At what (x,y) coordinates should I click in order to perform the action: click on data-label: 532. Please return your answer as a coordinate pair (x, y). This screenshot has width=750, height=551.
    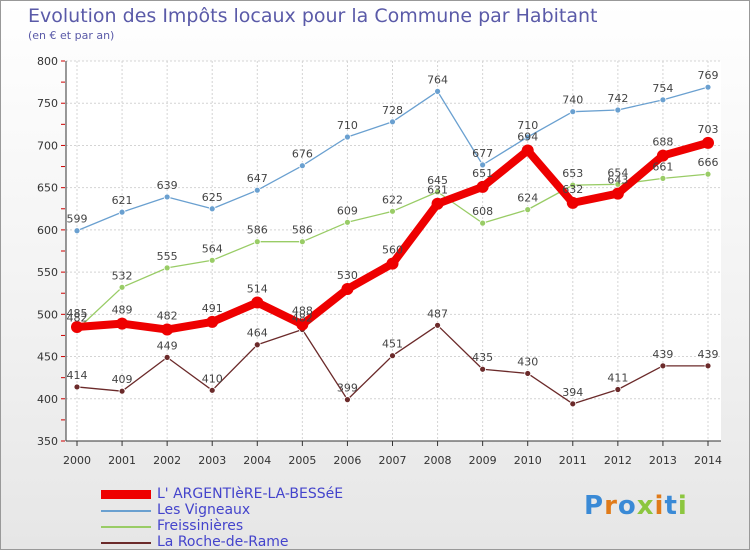
    Looking at the image, I should click on (122, 275).